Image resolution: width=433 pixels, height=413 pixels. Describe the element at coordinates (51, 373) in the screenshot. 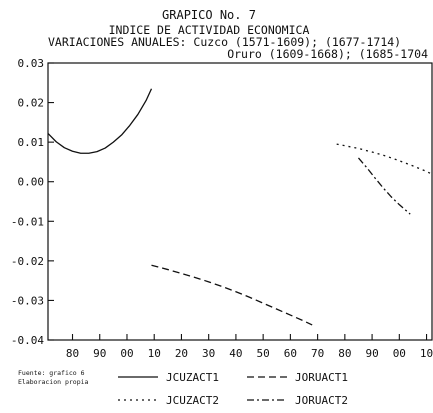

I see `source-note-line-1: Fuente: grafico 6` at that location.